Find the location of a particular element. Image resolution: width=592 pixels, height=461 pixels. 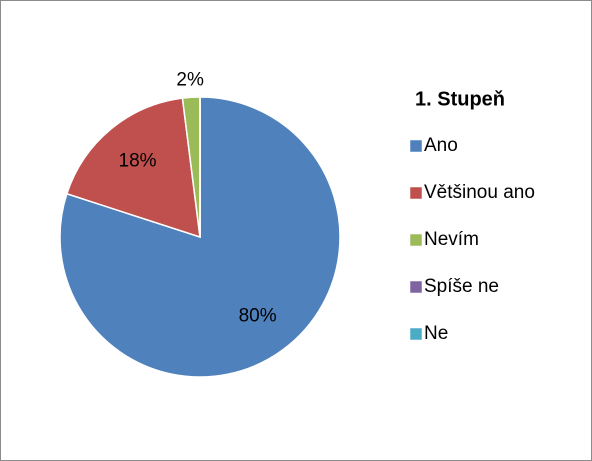

data-label: 2% is located at coordinates (190, 80).